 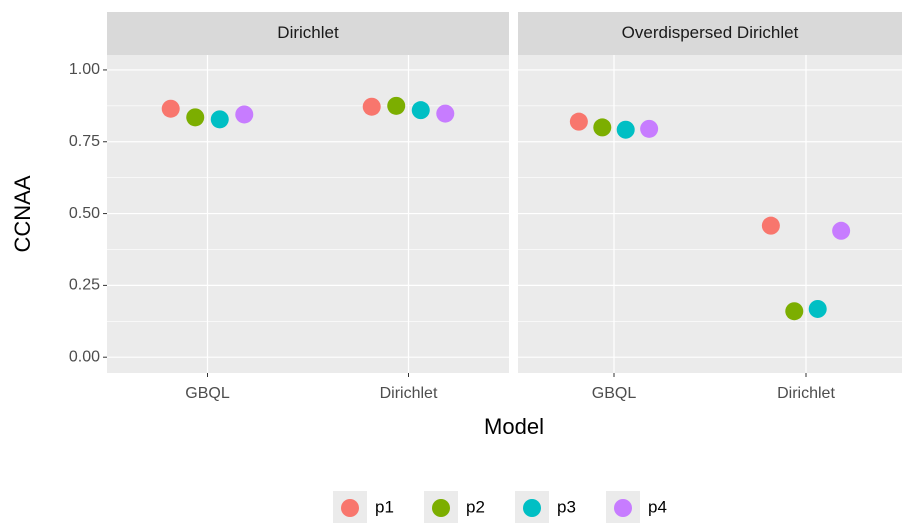 I want to click on y-tick-label: 0.50, so click(x=84, y=213).